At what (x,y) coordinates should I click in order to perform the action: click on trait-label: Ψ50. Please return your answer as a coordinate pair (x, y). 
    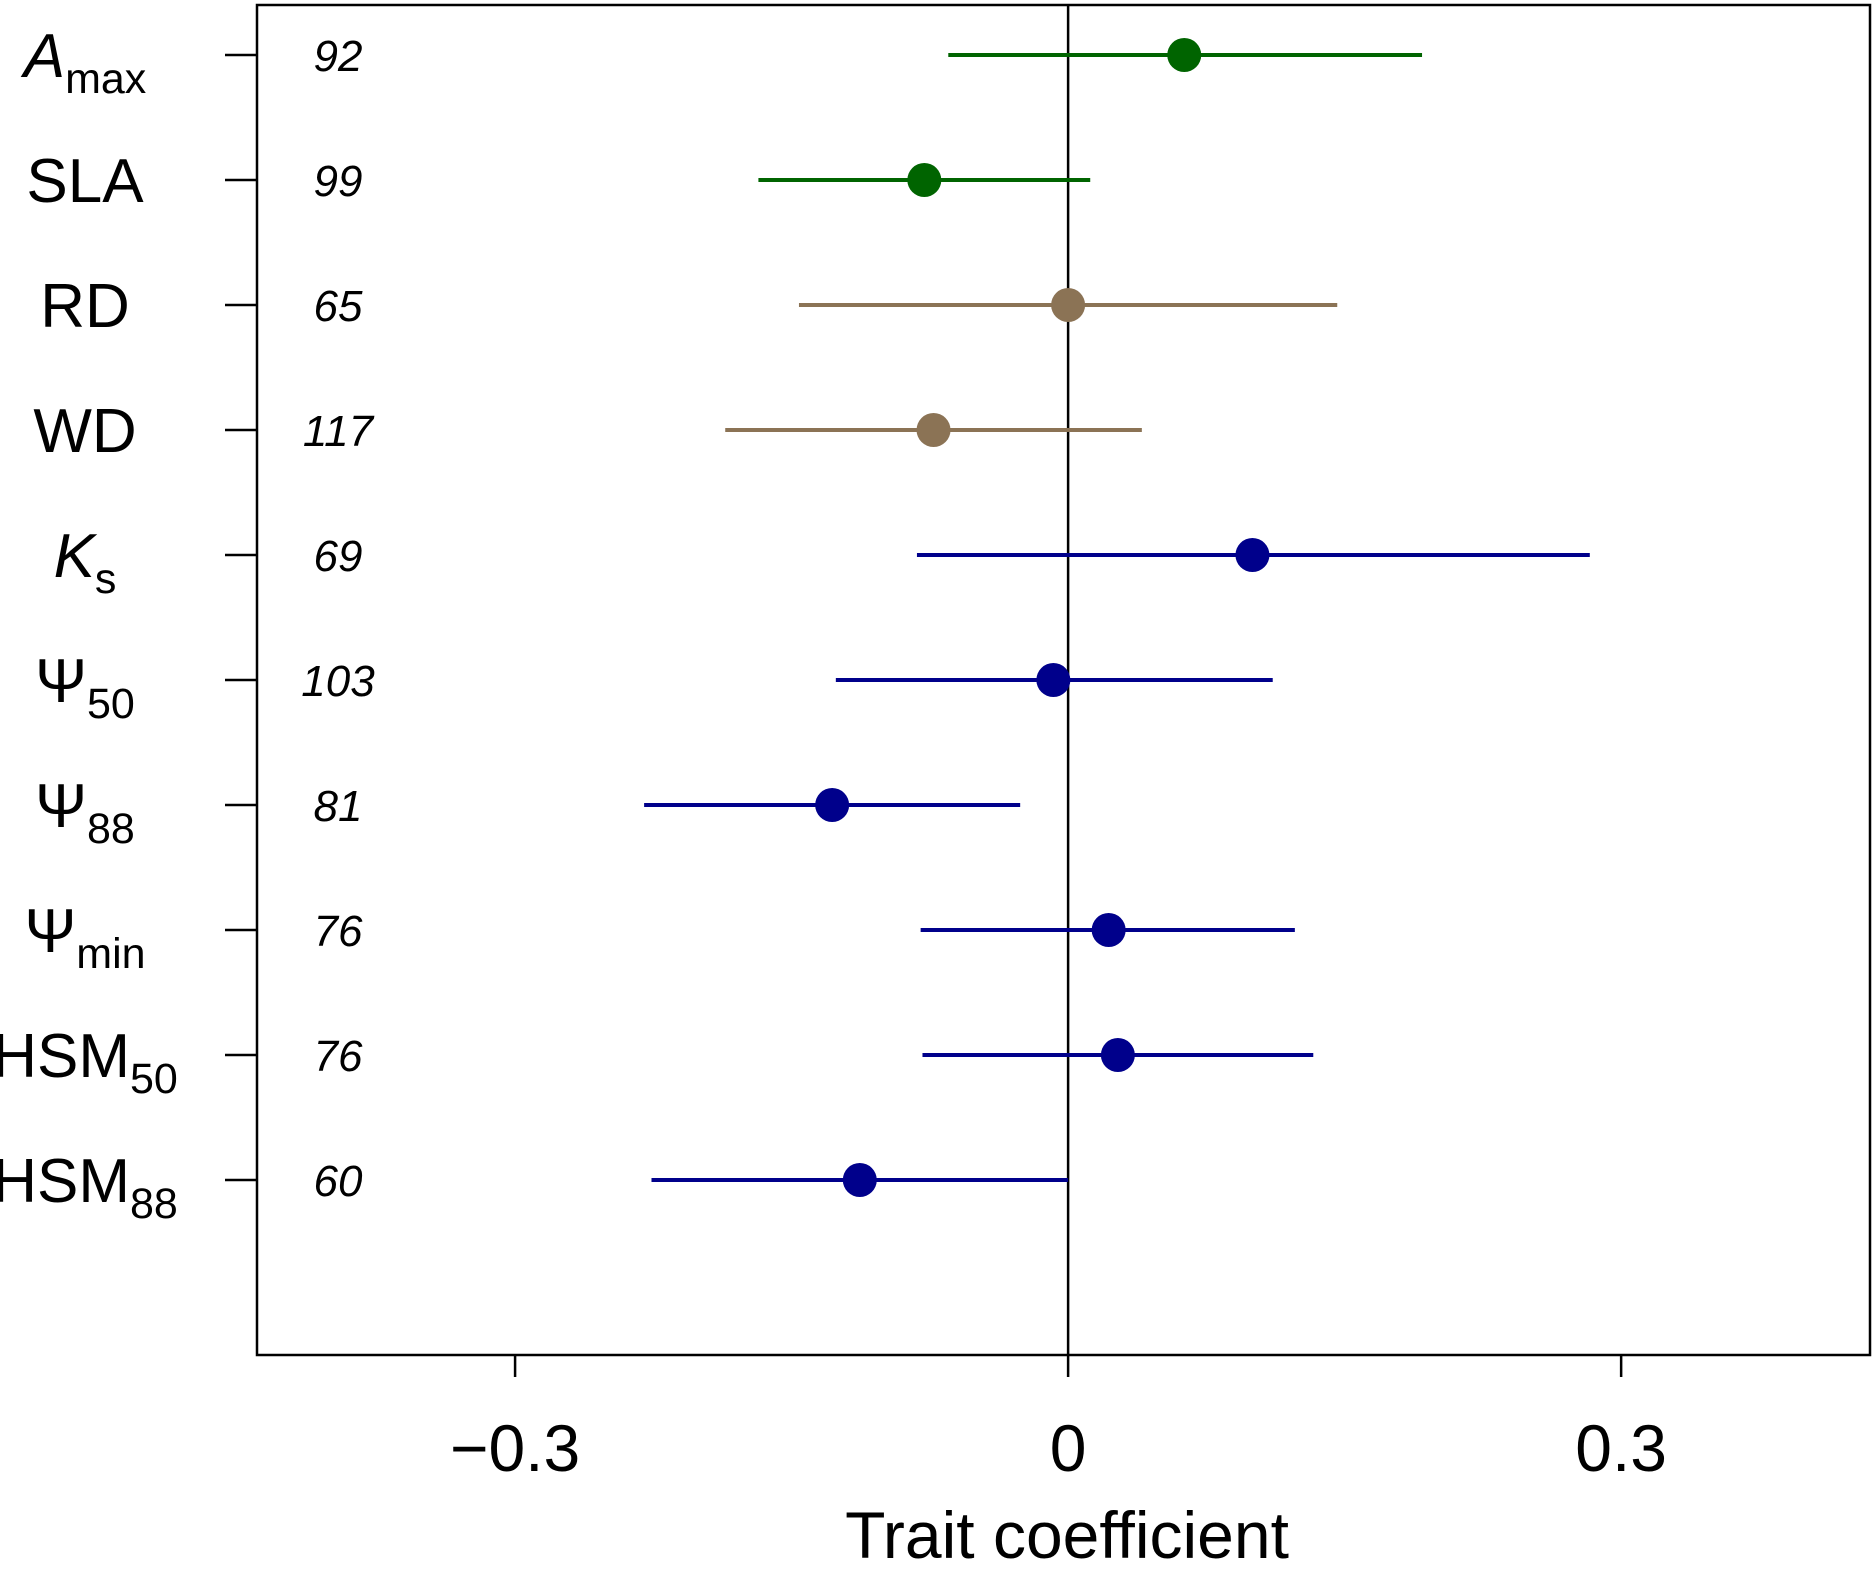
    Looking at the image, I should click on (85, 687).